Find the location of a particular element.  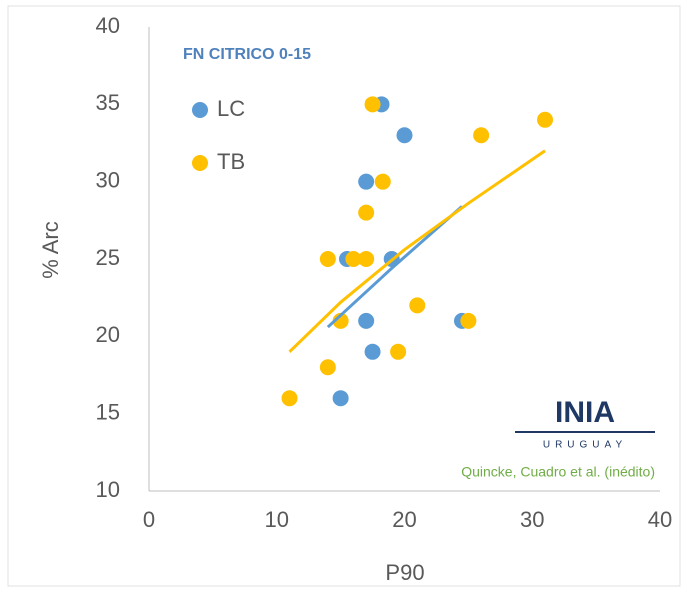

y-tick-label: 30 is located at coordinates (108, 179).